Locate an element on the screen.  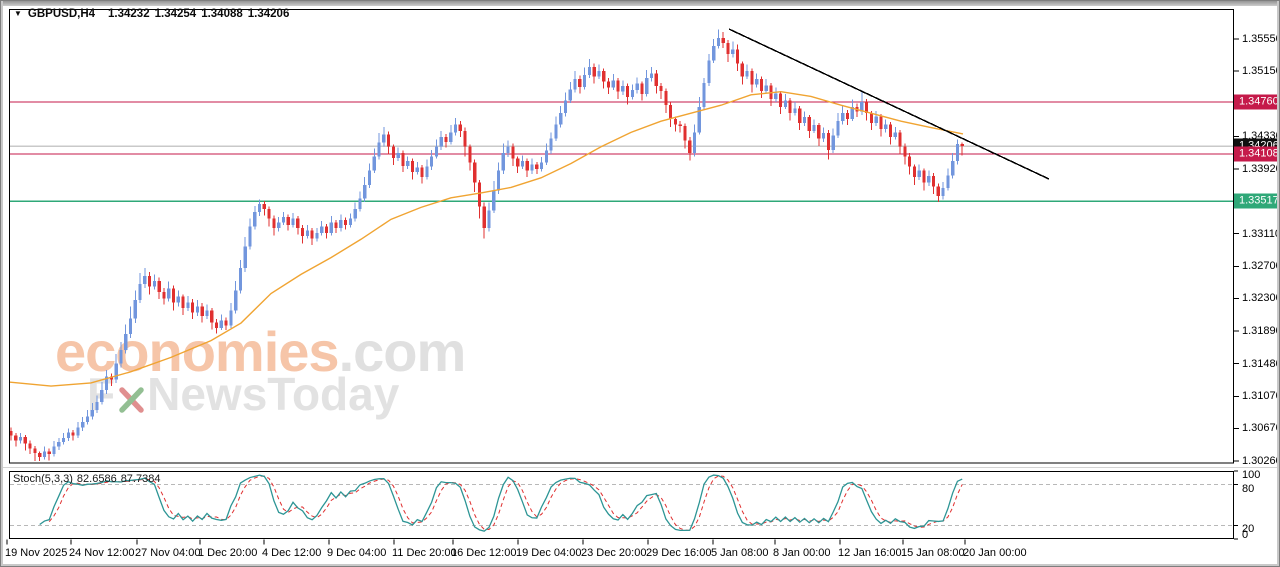
time-axis-label: 27 Nov 04:00 is located at coordinates (168, 553).